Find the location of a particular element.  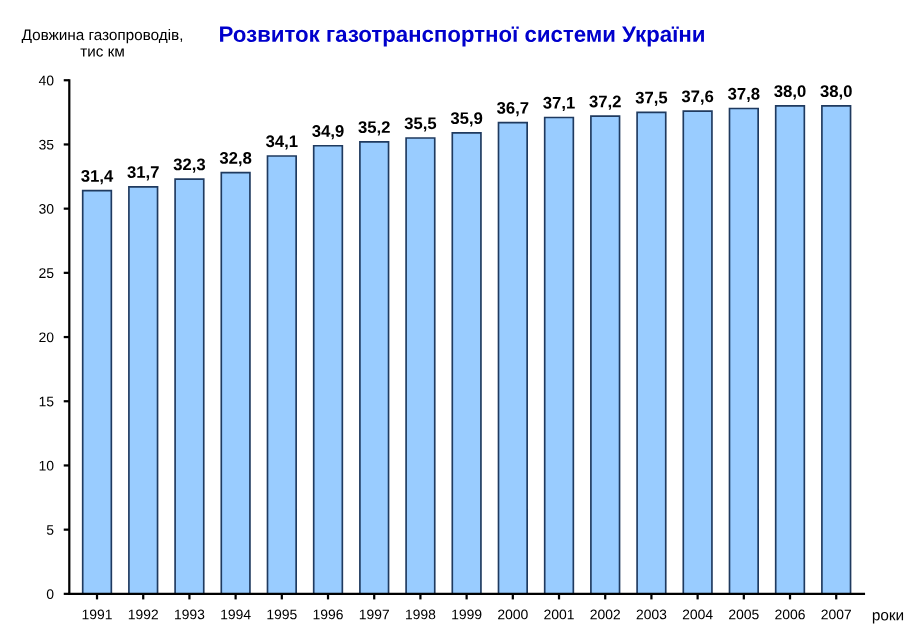

data-label: 32,3 is located at coordinates (189, 165).